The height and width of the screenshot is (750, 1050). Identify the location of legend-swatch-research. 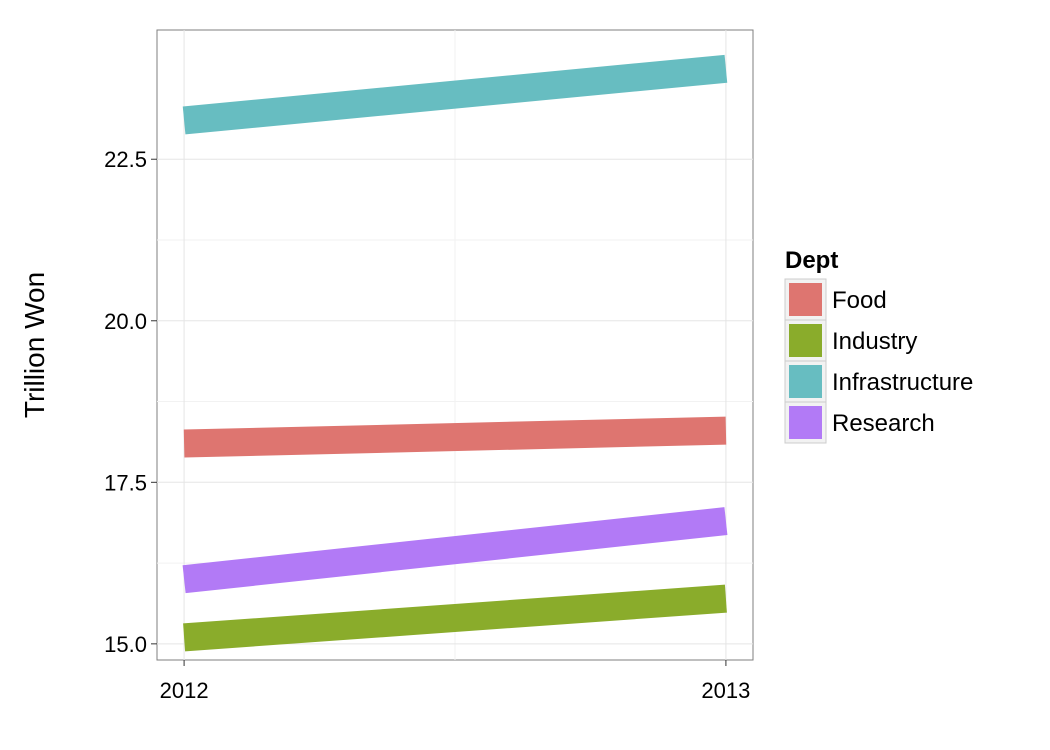
(805, 422).